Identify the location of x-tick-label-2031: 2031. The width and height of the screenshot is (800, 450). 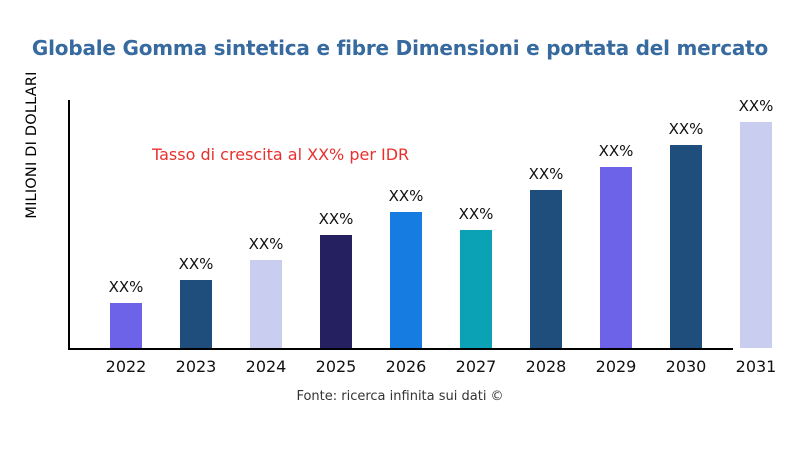
(756, 366).